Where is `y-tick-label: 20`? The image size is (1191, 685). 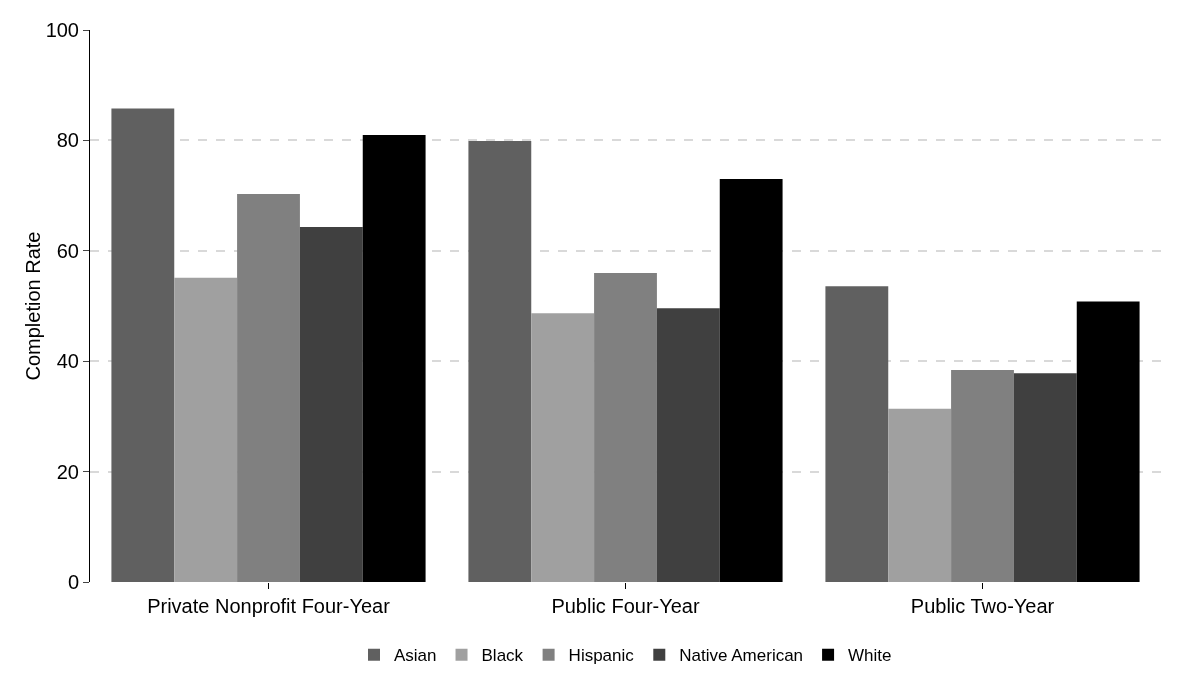 y-tick-label: 20 is located at coordinates (67, 471).